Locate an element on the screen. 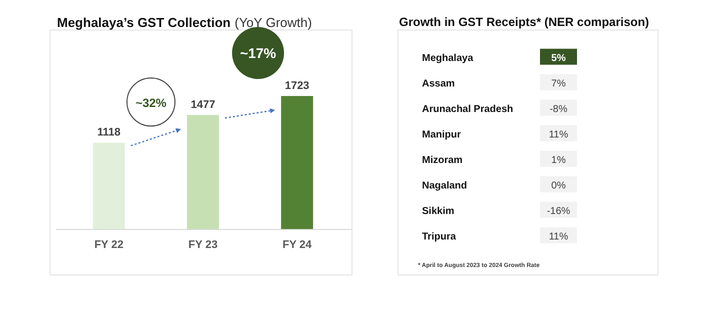  data-label: -16% is located at coordinates (558, 211).